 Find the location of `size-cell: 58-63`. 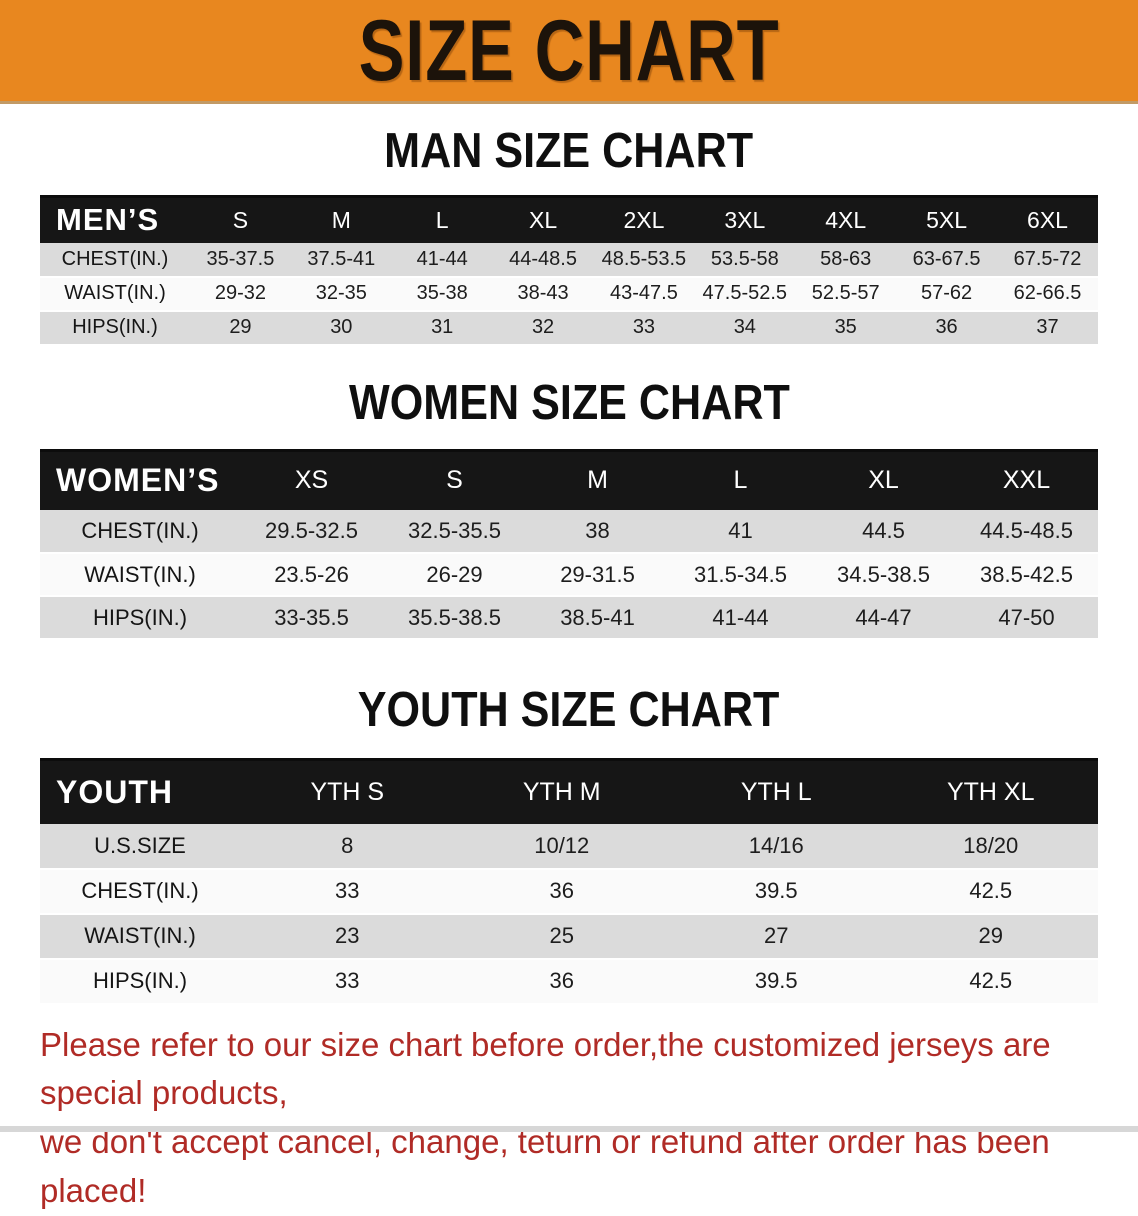

size-cell: 58-63 is located at coordinates (846, 260).